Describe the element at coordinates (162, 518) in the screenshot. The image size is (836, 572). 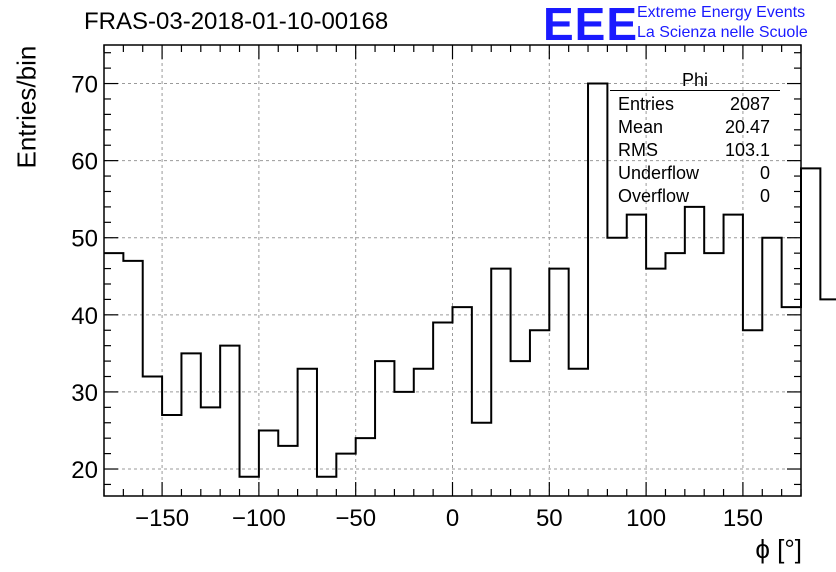
I see `x-tick-label: −150` at that location.